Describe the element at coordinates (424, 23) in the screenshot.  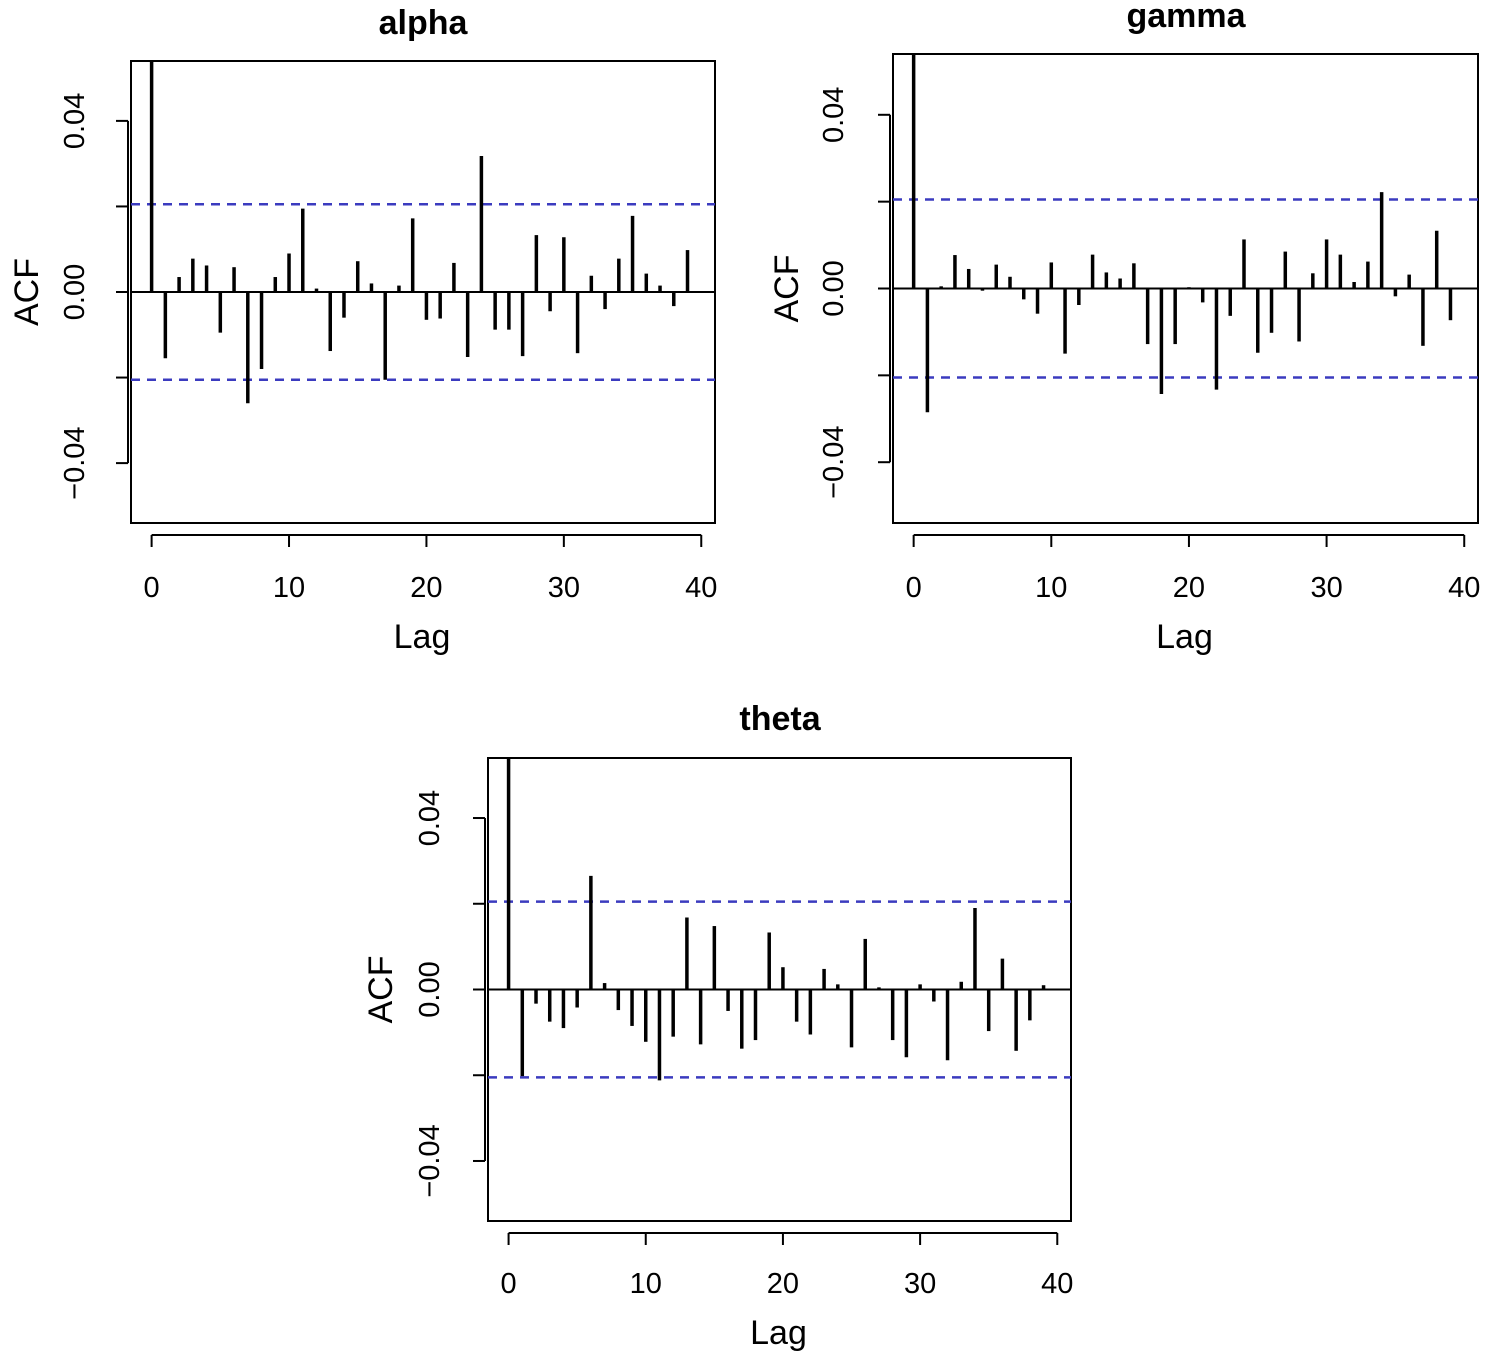
I see `chart-title: alpha` at that location.